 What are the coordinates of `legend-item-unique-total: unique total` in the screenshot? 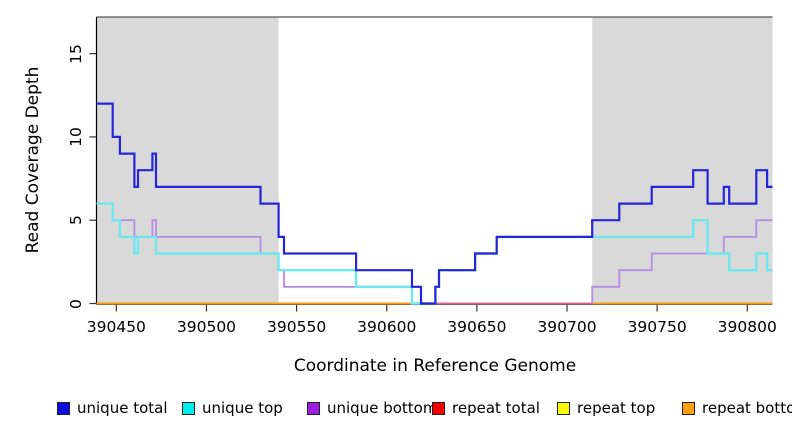 It's located at (112, 408).